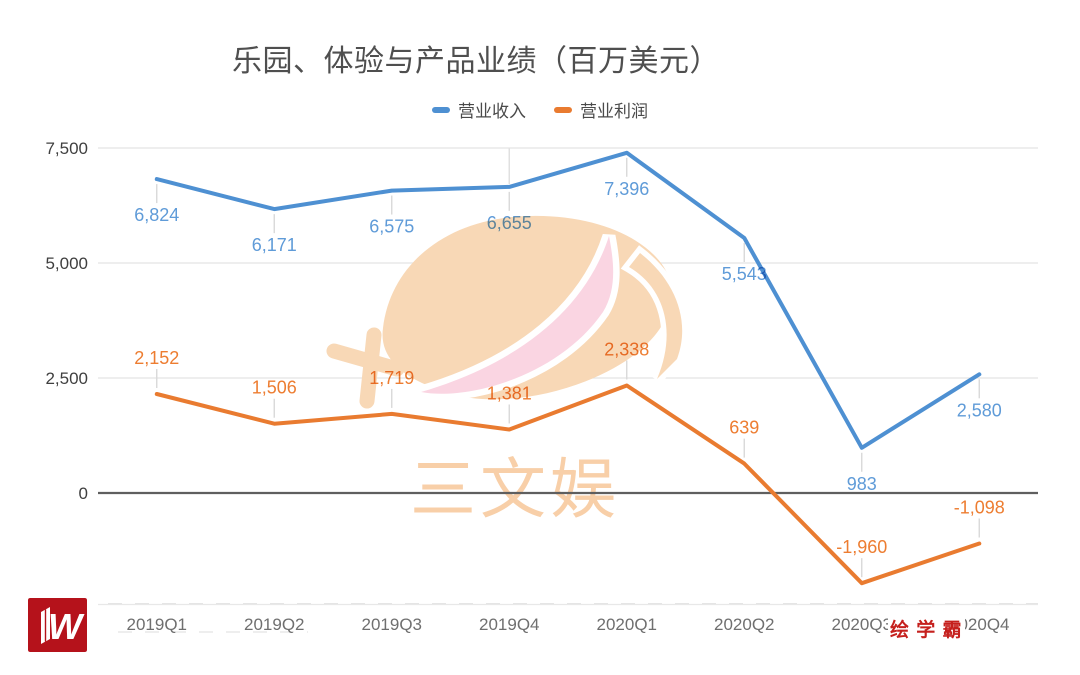  Describe the element at coordinates (392, 624) in the screenshot. I see `x-axis-label: 2019Q3` at that location.